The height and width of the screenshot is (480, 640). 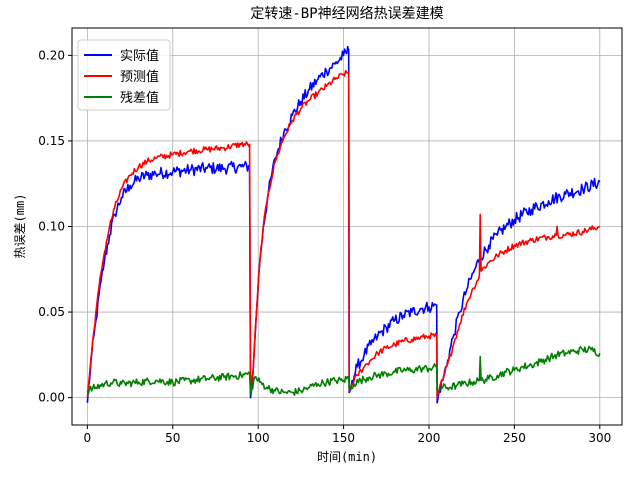 What do you see at coordinates (514, 438) in the screenshot?
I see `x-tick-label: 250` at bounding box center [514, 438].